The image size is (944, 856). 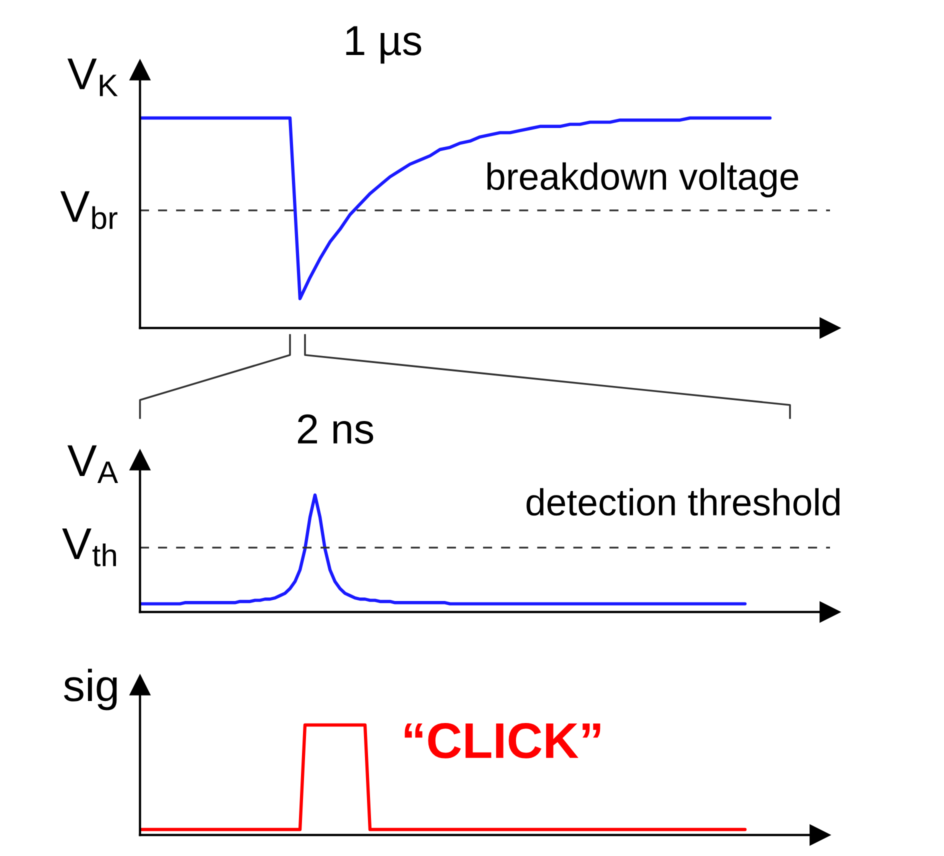 What do you see at coordinates (502, 740) in the screenshot?
I see `annotation: “CLICK”` at bounding box center [502, 740].